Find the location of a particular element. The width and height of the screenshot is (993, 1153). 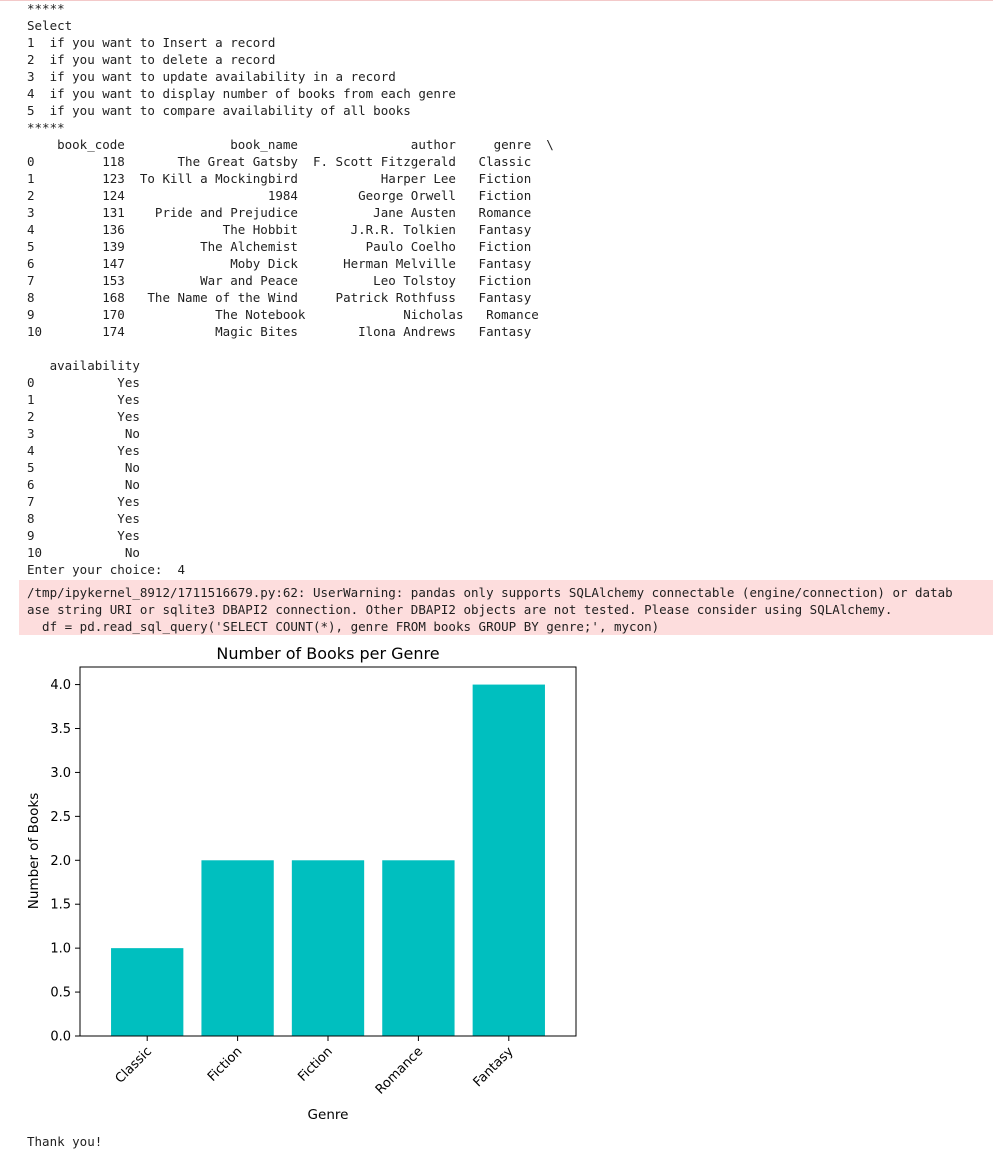

table-row: 2 124 1984 George Orwell Fiction is located at coordinates (279, 195).